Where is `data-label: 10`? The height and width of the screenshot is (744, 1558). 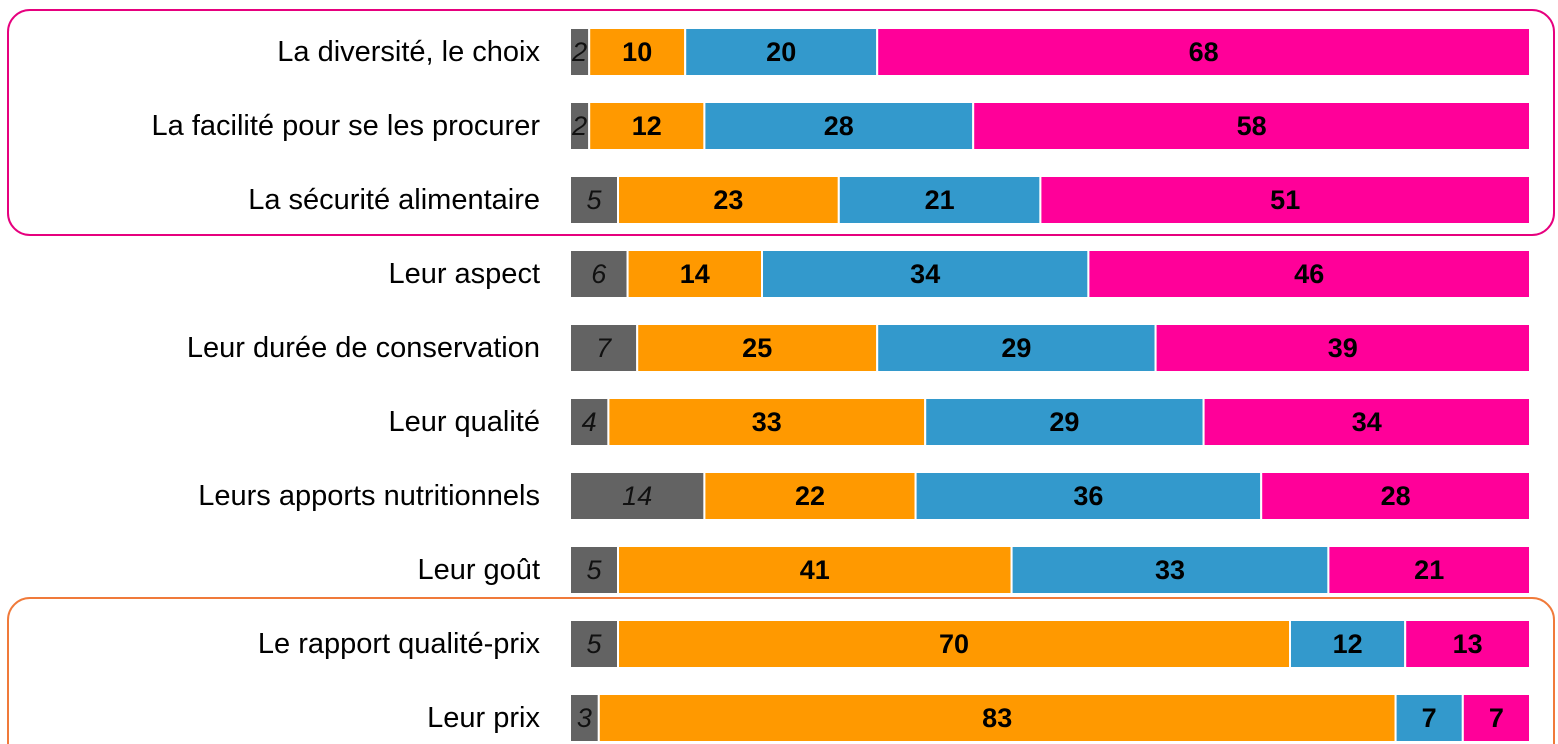 data-label: 10 is located at coordinates (637, 52).